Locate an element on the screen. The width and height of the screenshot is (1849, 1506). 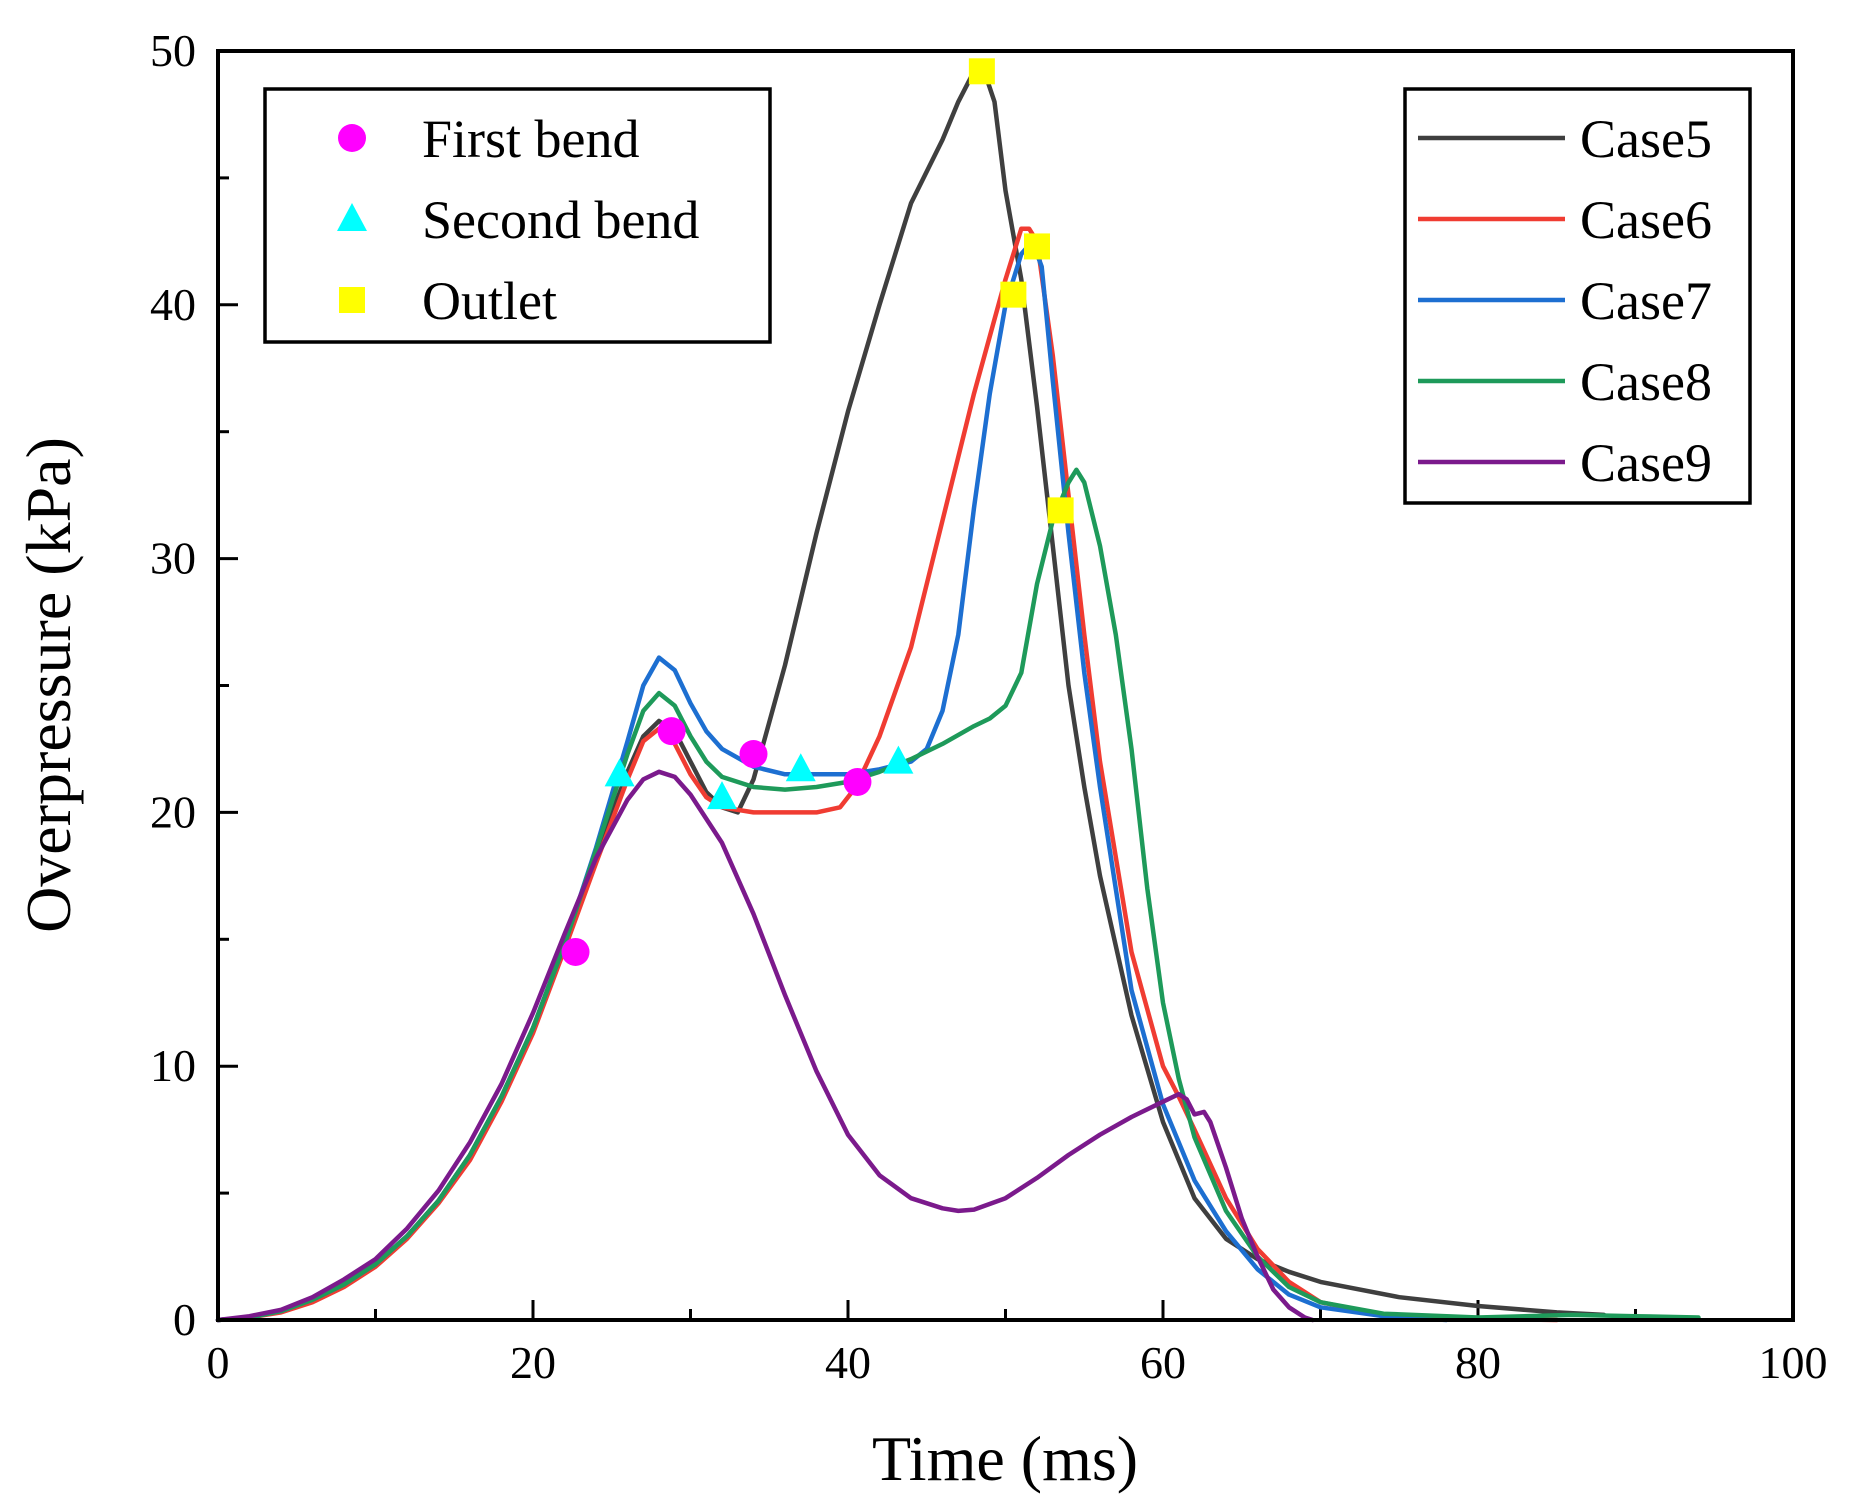
x-axis-title: Time (ms) is located at coordinates (1005, 1458).